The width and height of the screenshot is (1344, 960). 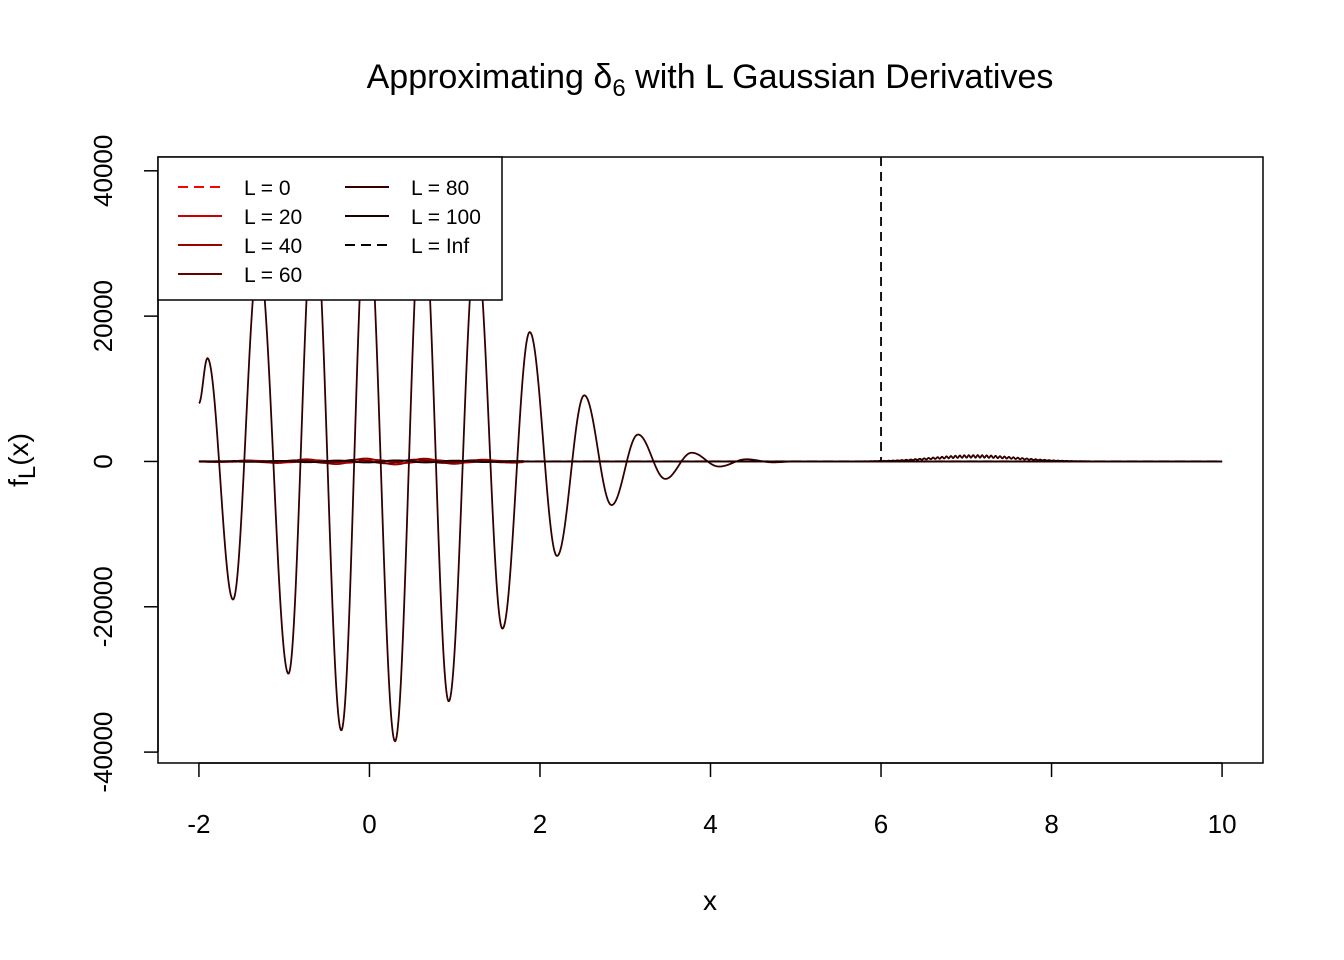 I want to click on legend-label: L = 60, so click(x=273, y=275).